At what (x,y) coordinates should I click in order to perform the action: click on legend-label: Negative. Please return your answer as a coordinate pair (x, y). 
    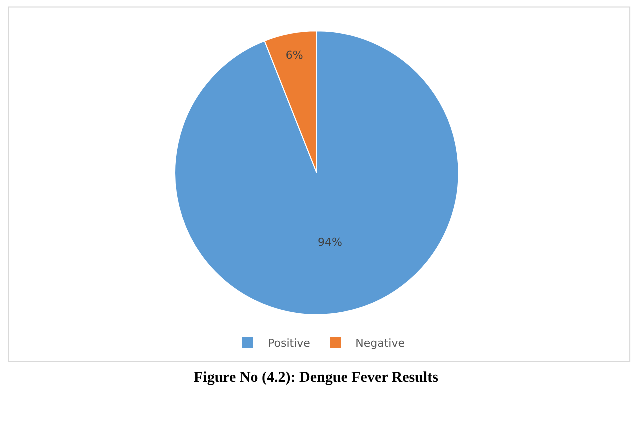
    Looking at the image, I should click on (381, 343).